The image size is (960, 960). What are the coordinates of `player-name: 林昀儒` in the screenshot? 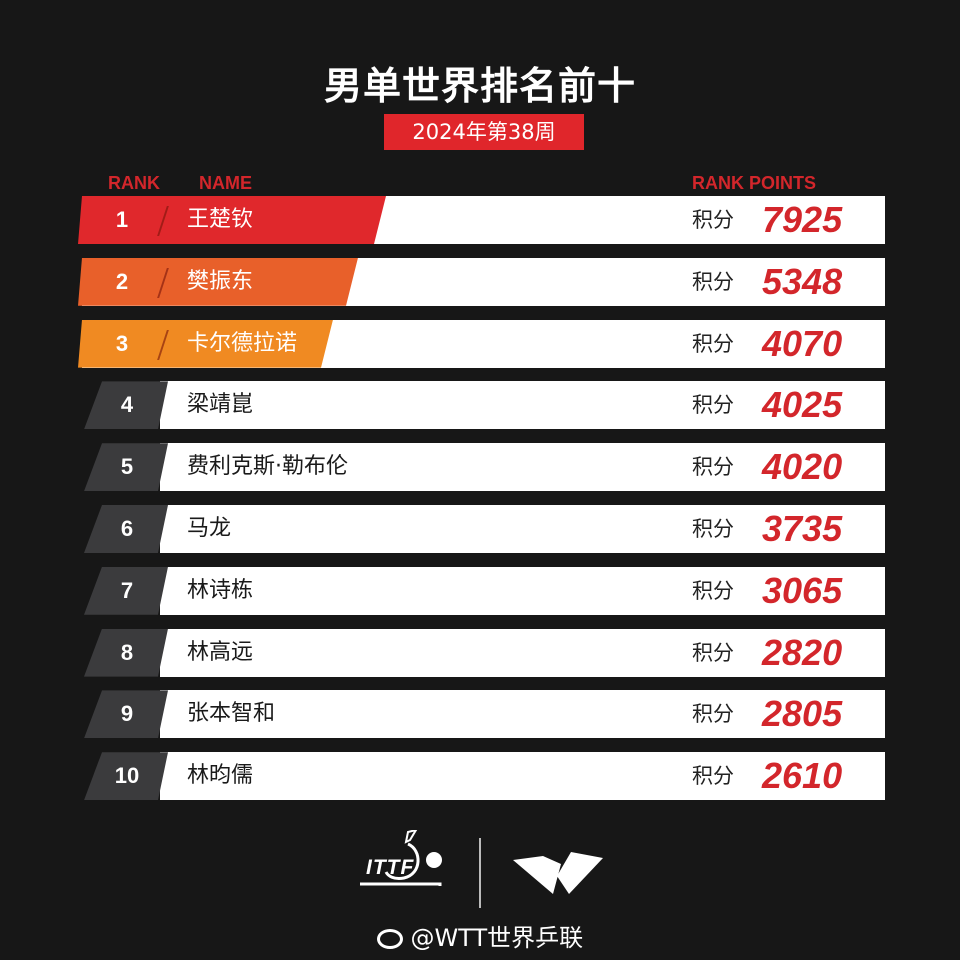 It's located at (220, 776).